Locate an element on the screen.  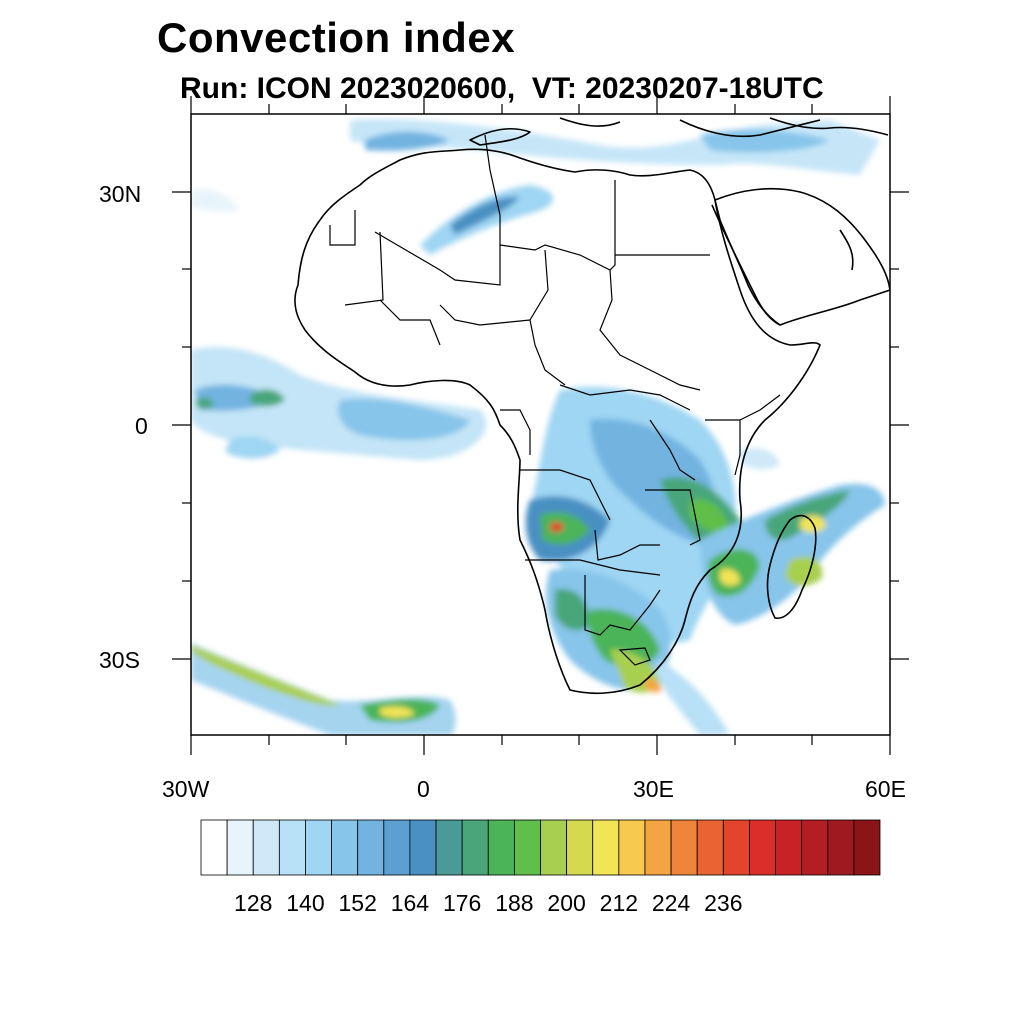
chart-title: Convection index is located at coordinates (336, 37).